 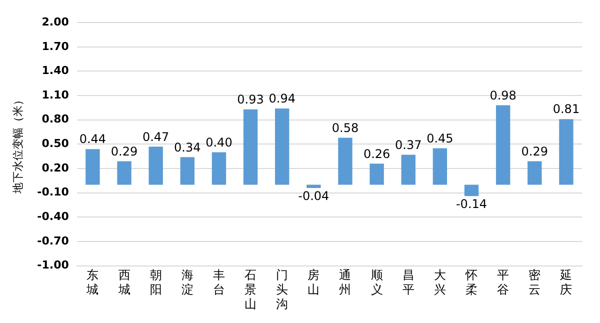 I want to click on x-tick-label: 平谷, so click(x=503, y=282).